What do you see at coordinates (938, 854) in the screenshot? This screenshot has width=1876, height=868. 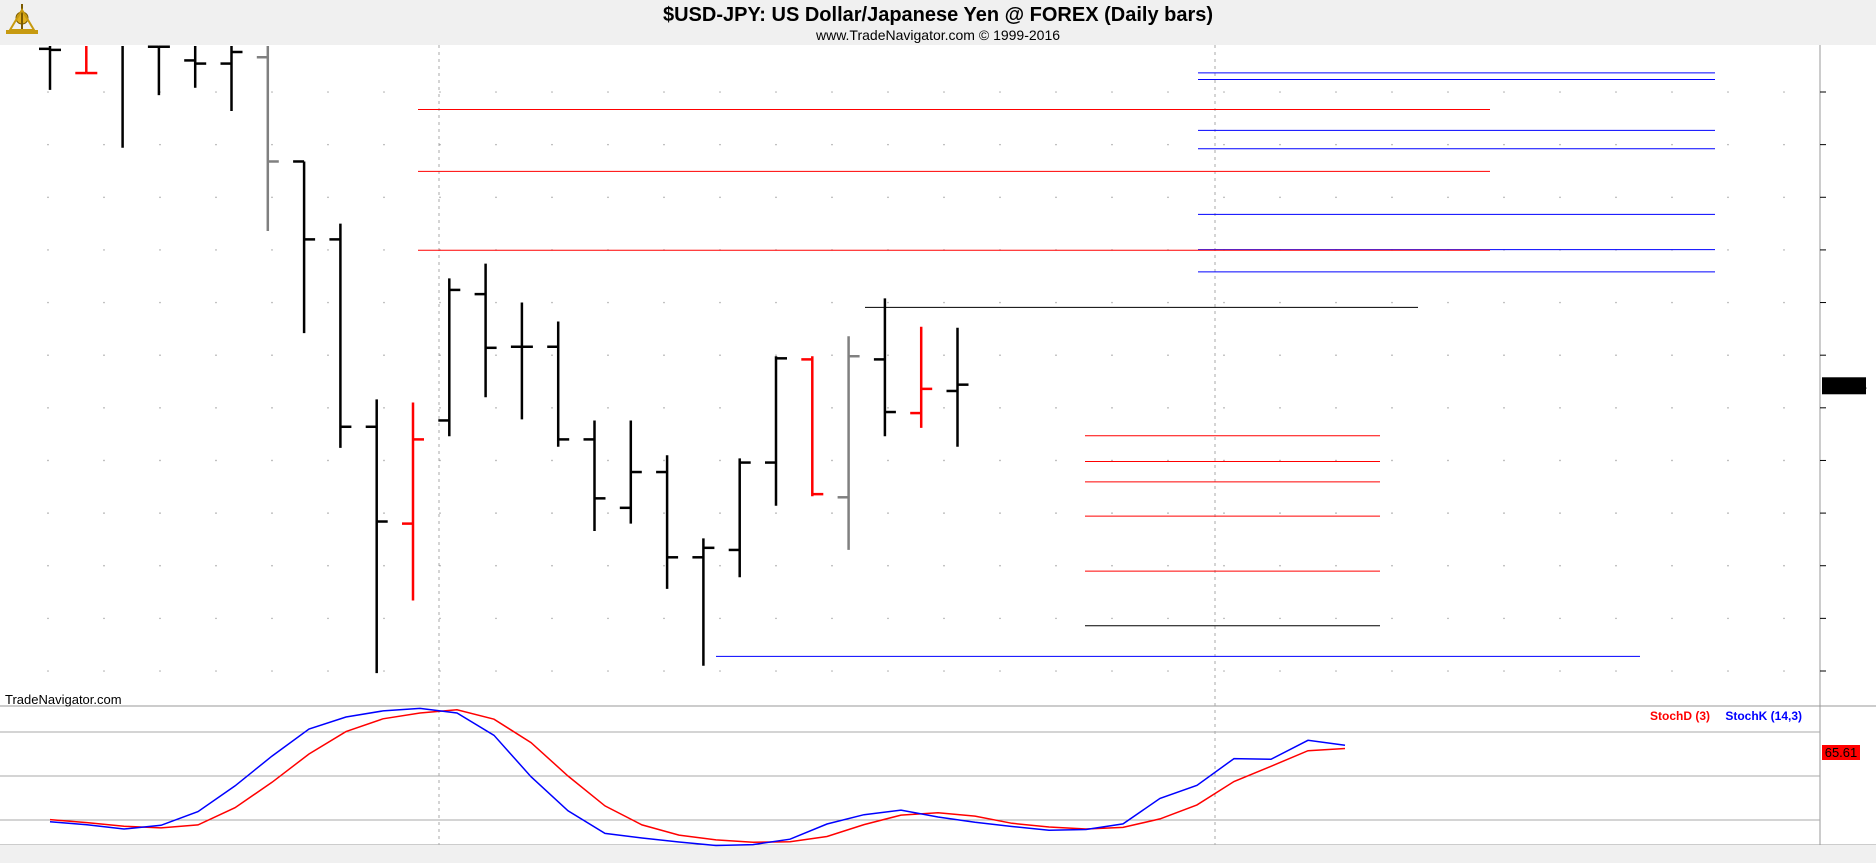 I see `date-axis-band` at bounding box center [938, 854].